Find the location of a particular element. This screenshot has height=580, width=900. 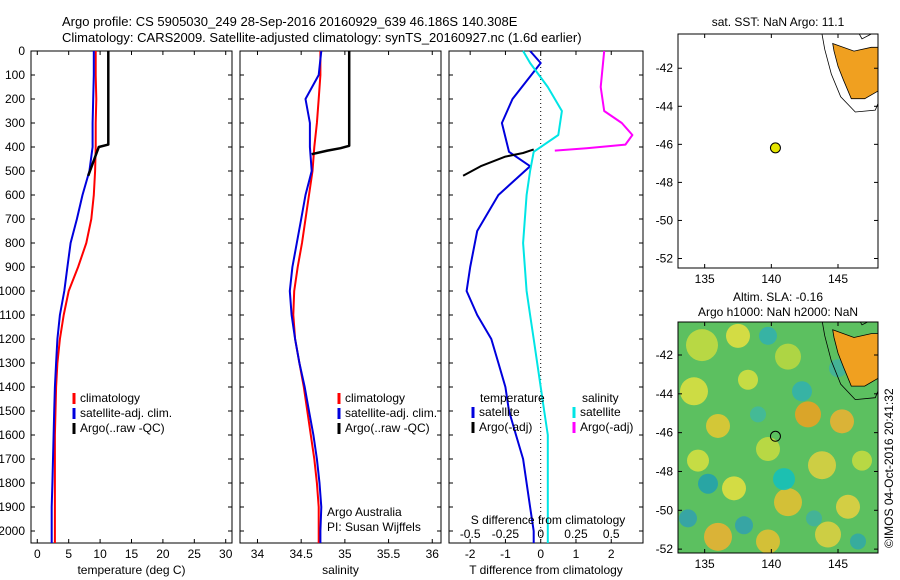

s-tick-label: -0.5 is located at coordinates (470, 534).